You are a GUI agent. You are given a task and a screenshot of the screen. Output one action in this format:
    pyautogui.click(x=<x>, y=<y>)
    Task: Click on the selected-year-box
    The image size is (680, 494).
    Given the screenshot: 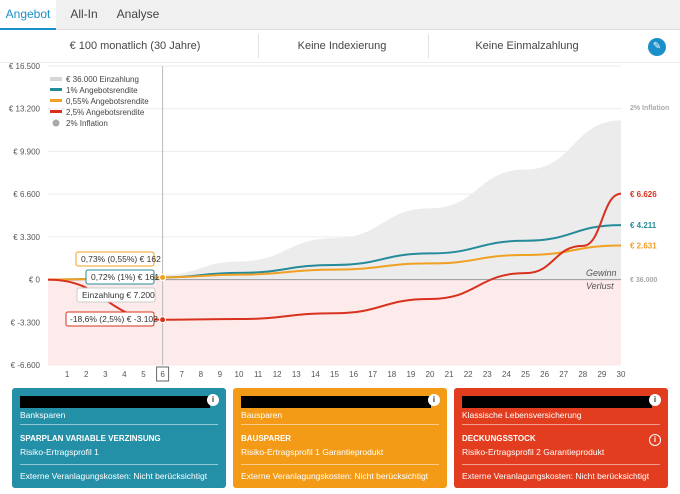 What is the action you would take?
    pyautogui.click(x=163, y=374)
    